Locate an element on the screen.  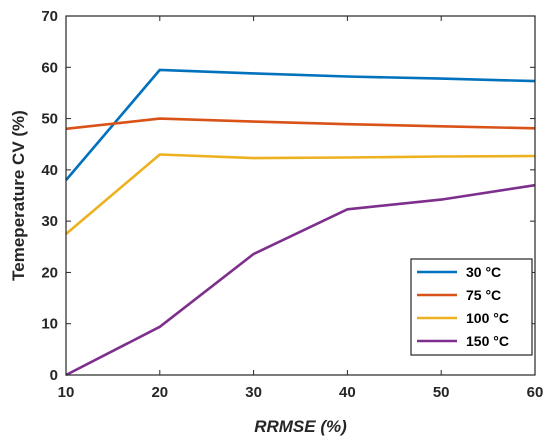
x-tick-label: 30 is located at coordinates (253, 392).